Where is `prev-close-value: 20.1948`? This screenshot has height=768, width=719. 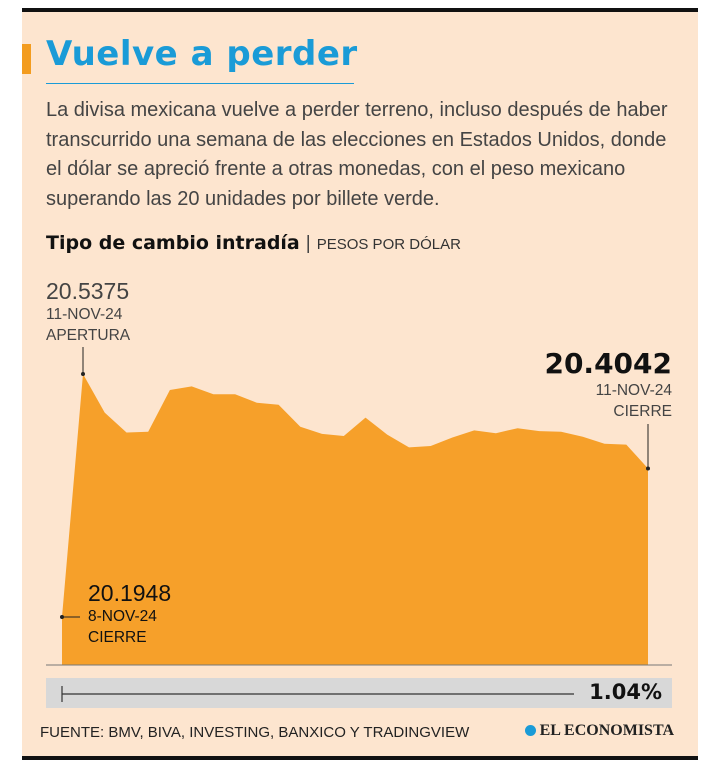
prev-close-value: 20.1948 is located at coordinates (130, 593).